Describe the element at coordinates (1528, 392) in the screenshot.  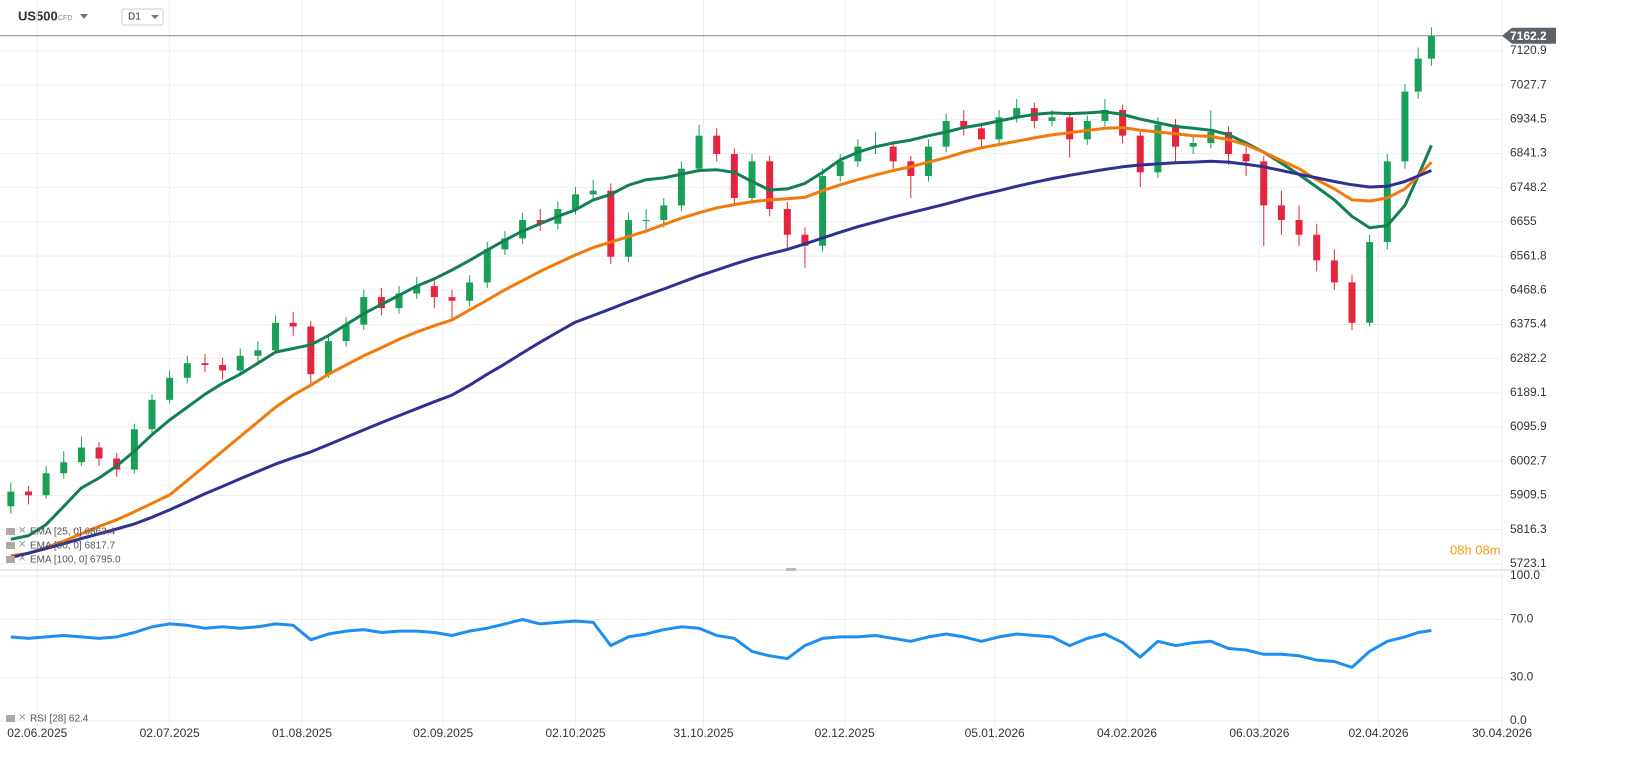
I see `y-tick-label: 6189.1` at that location.